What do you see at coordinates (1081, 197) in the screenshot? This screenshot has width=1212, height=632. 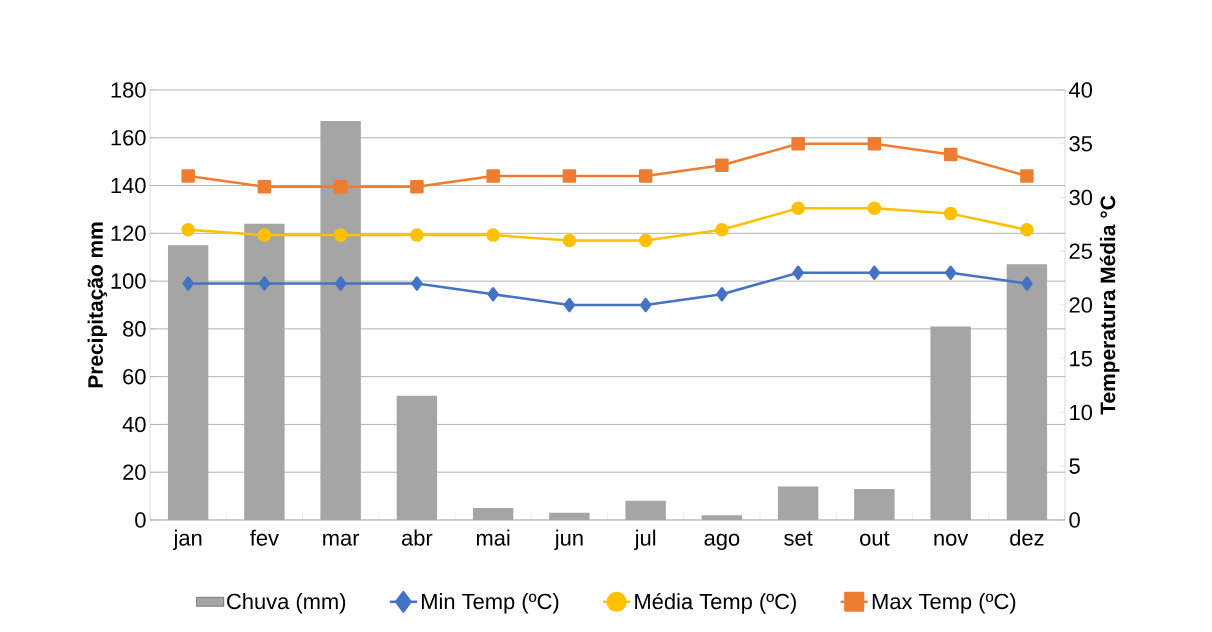 I see `y2-tick-label: 30` at bounding box center [1081, 197].